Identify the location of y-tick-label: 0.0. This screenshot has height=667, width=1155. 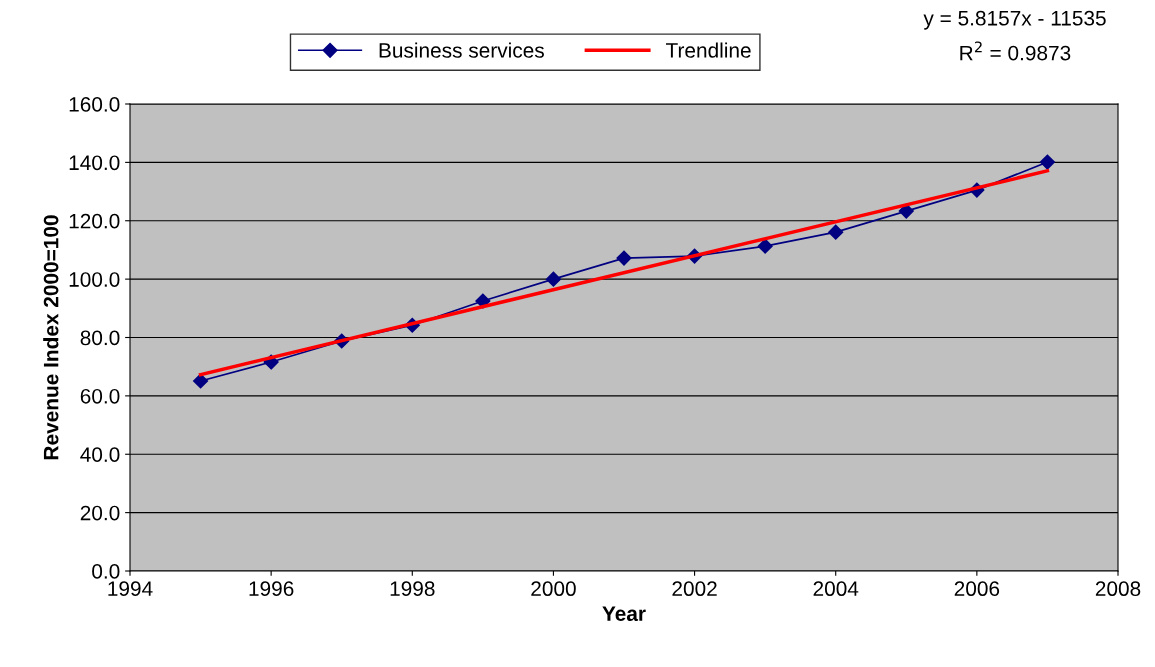
(106, 571).